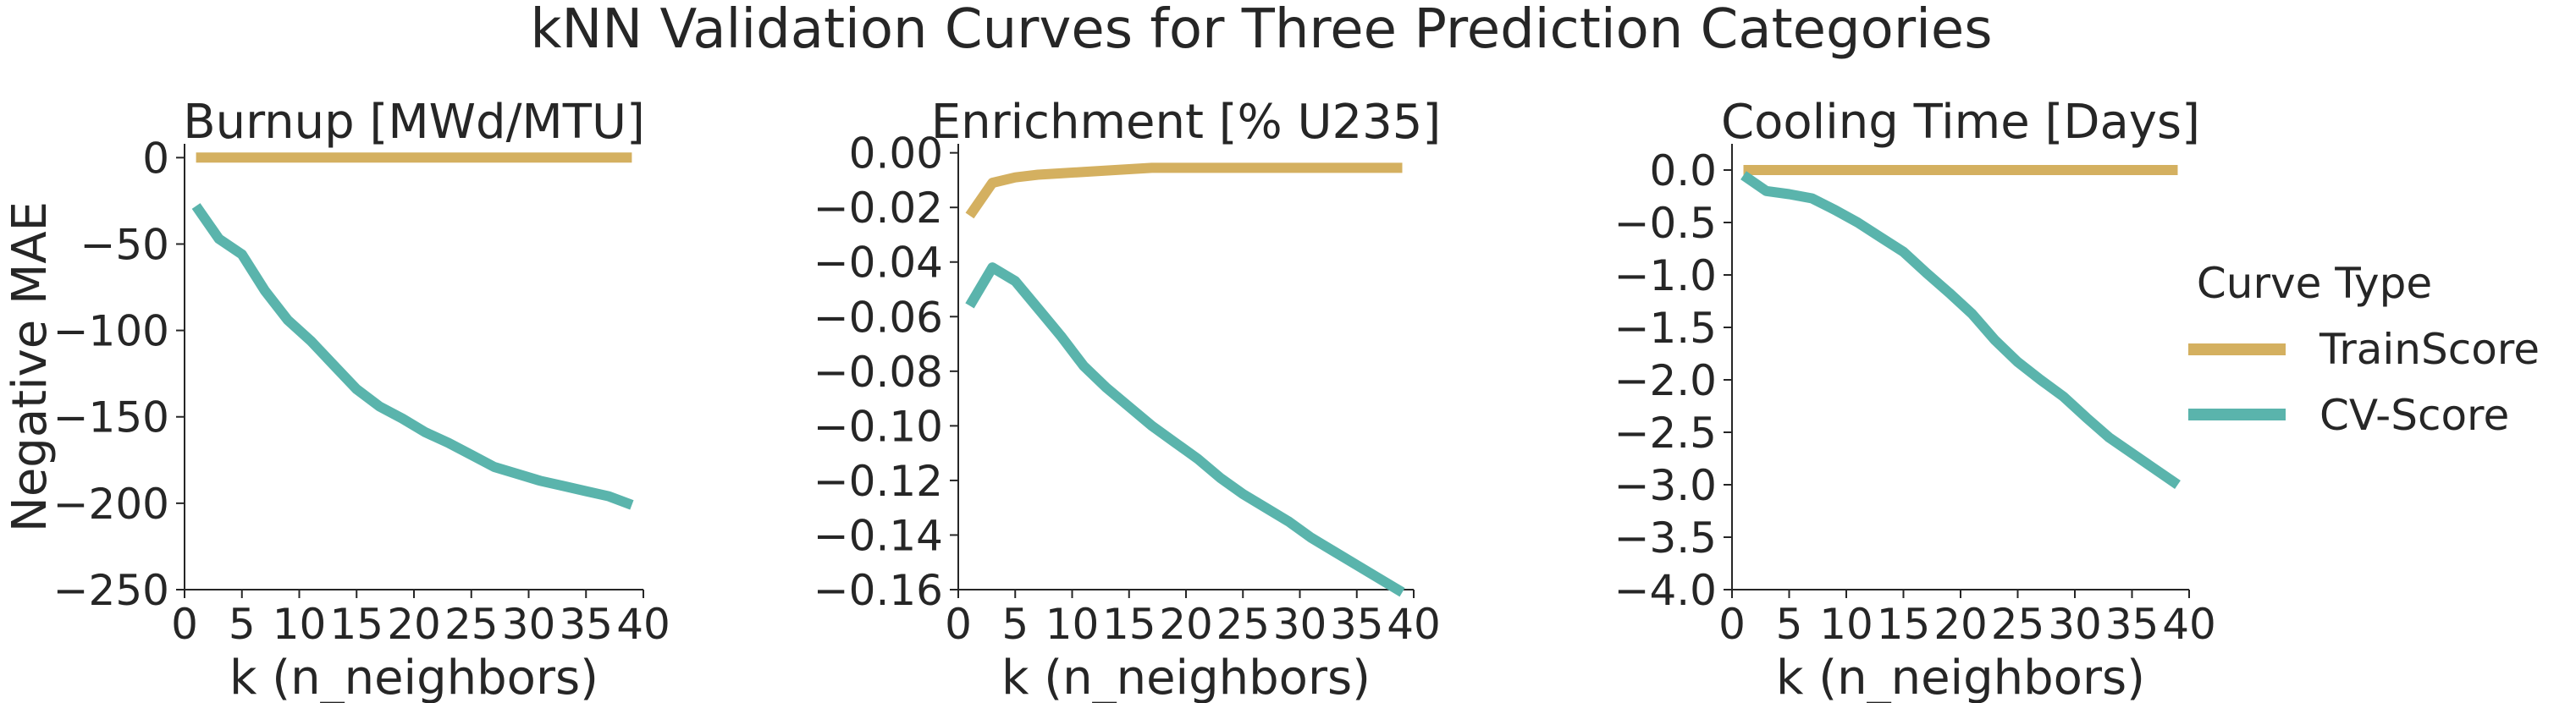 This screenshot has height=703, width=2576. Describe the element at coordinates (2314, 283) in the screenshot. I see `legend-title: Curve Type` at that location.